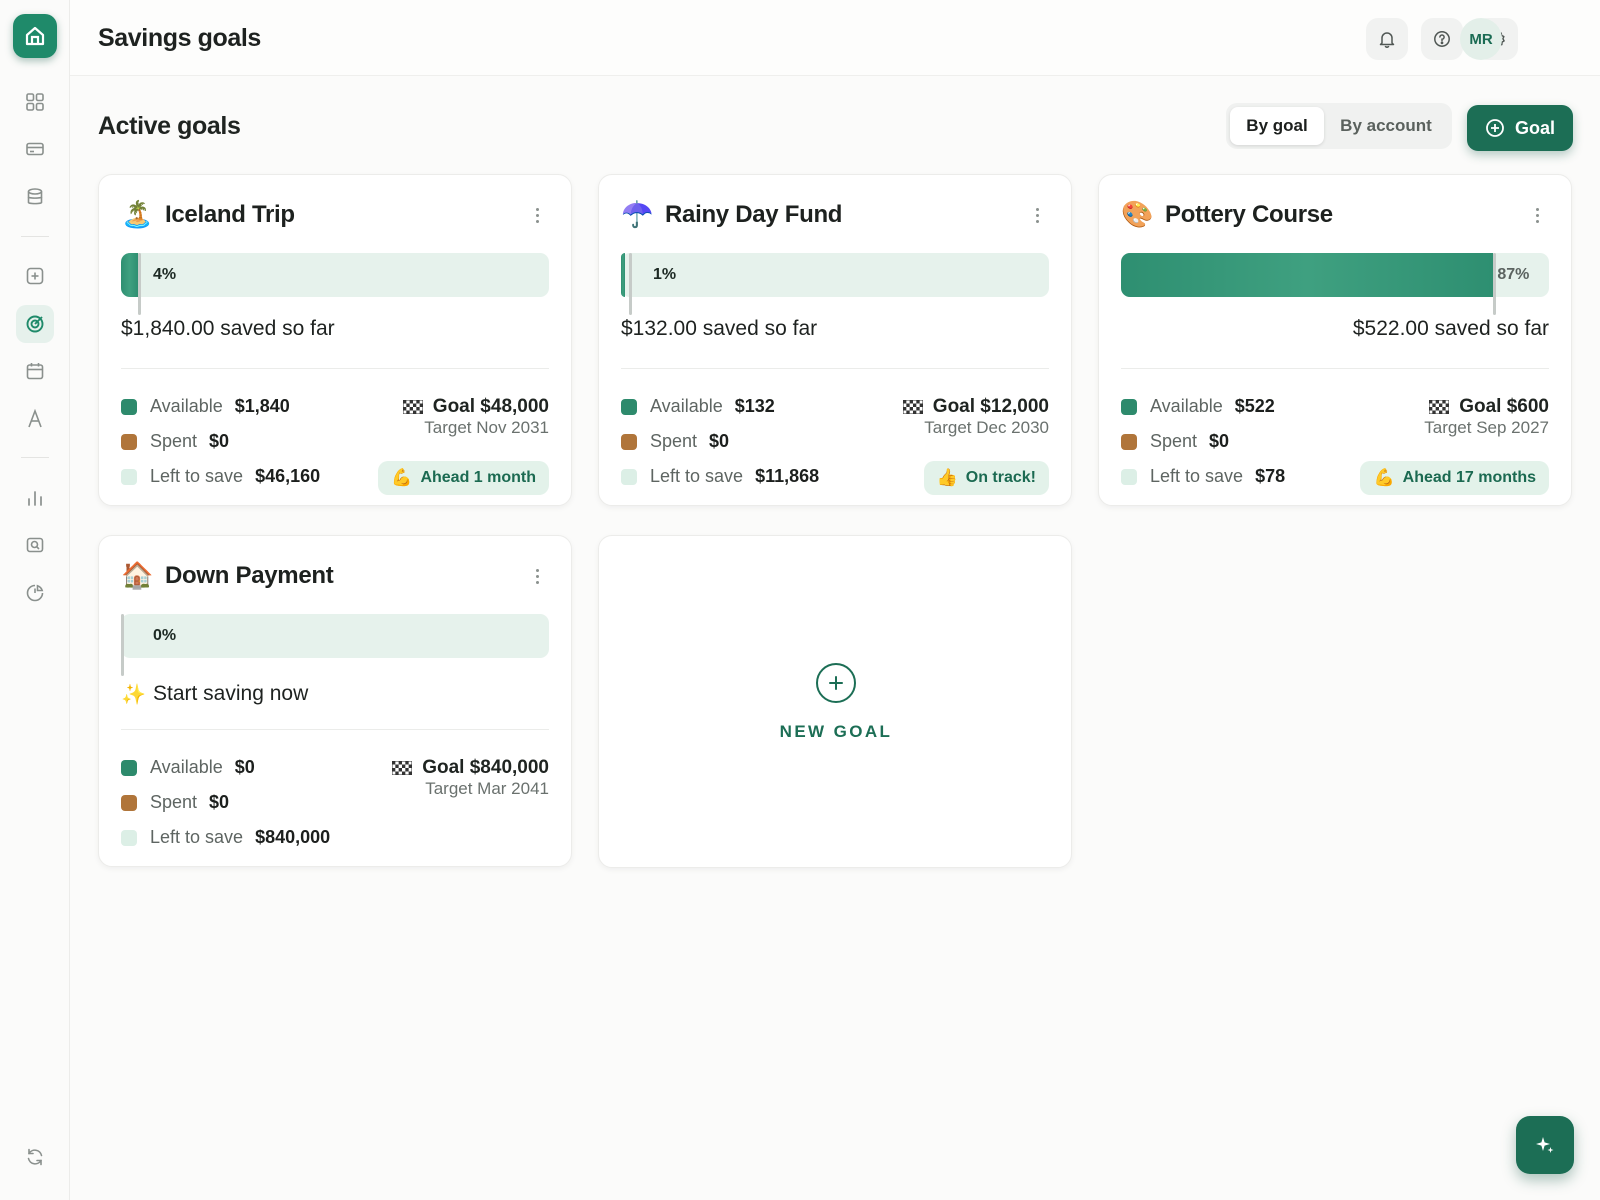 Image resolution: width=1600 pixels, height=1200 pixels. What do you see at coordinates (179, 38) in the screenshot?
I see `page-title: Savings goals` at bounding box center [179, 38].